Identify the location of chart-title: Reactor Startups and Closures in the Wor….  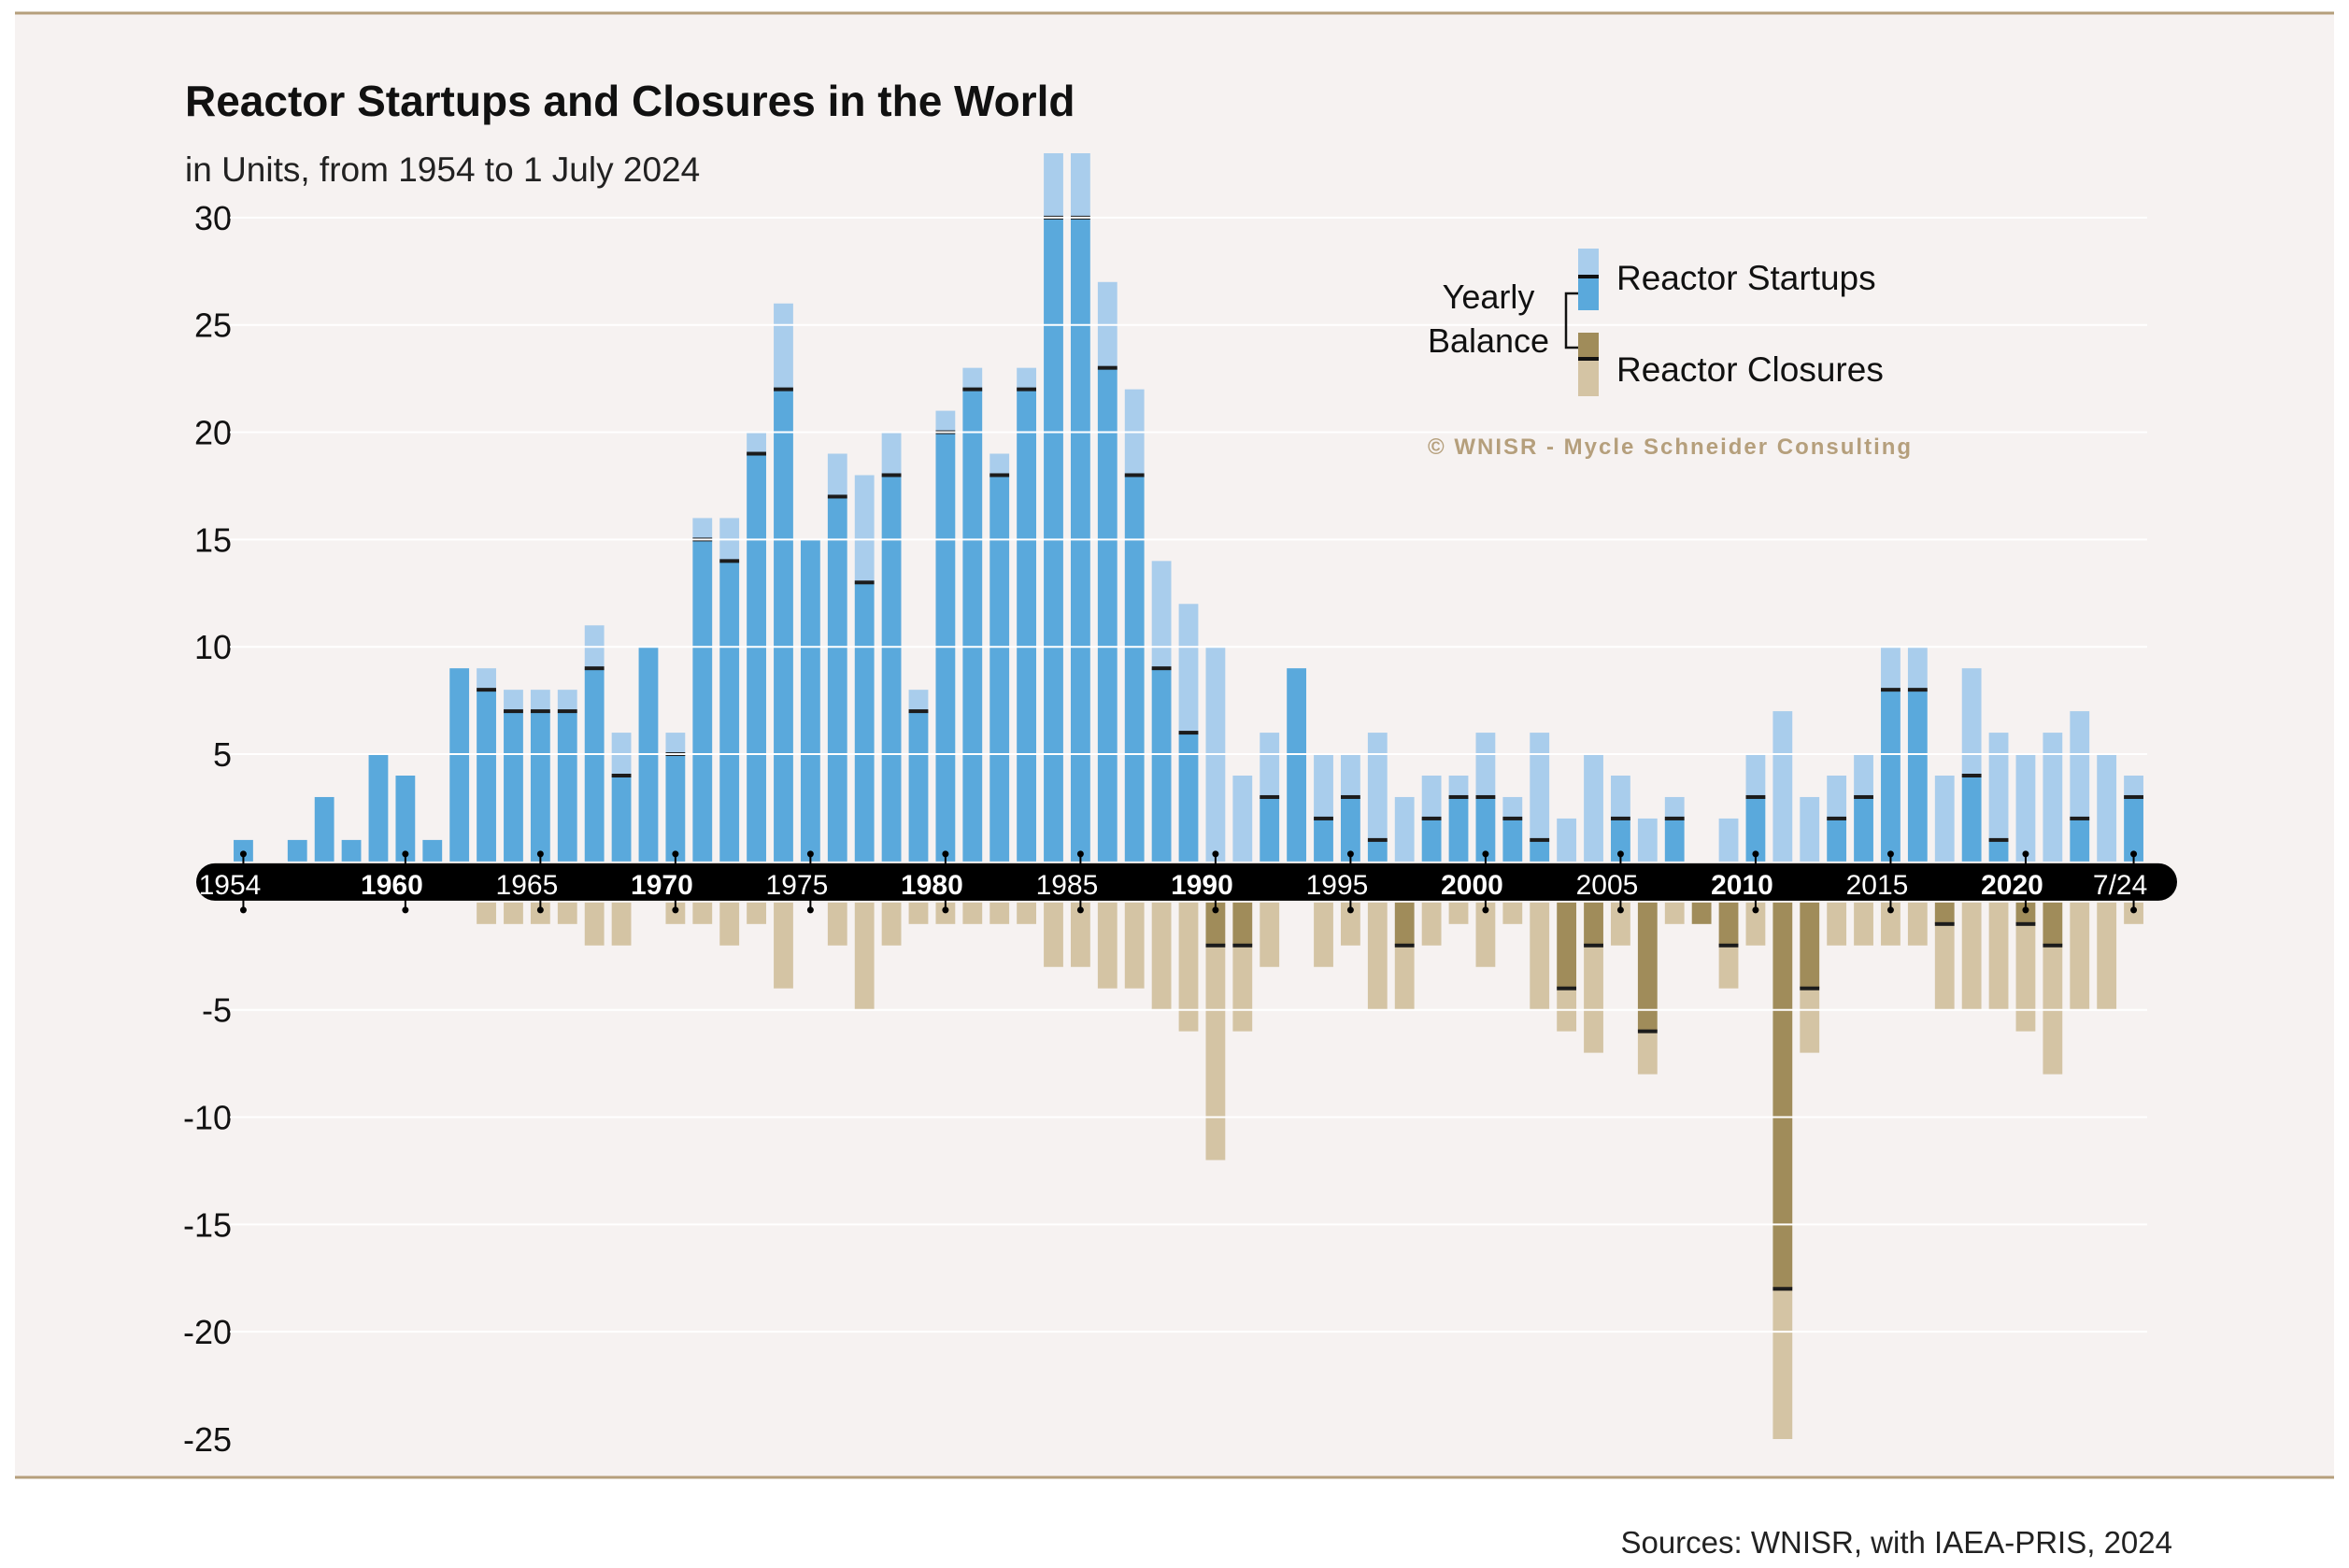
(630, 101).